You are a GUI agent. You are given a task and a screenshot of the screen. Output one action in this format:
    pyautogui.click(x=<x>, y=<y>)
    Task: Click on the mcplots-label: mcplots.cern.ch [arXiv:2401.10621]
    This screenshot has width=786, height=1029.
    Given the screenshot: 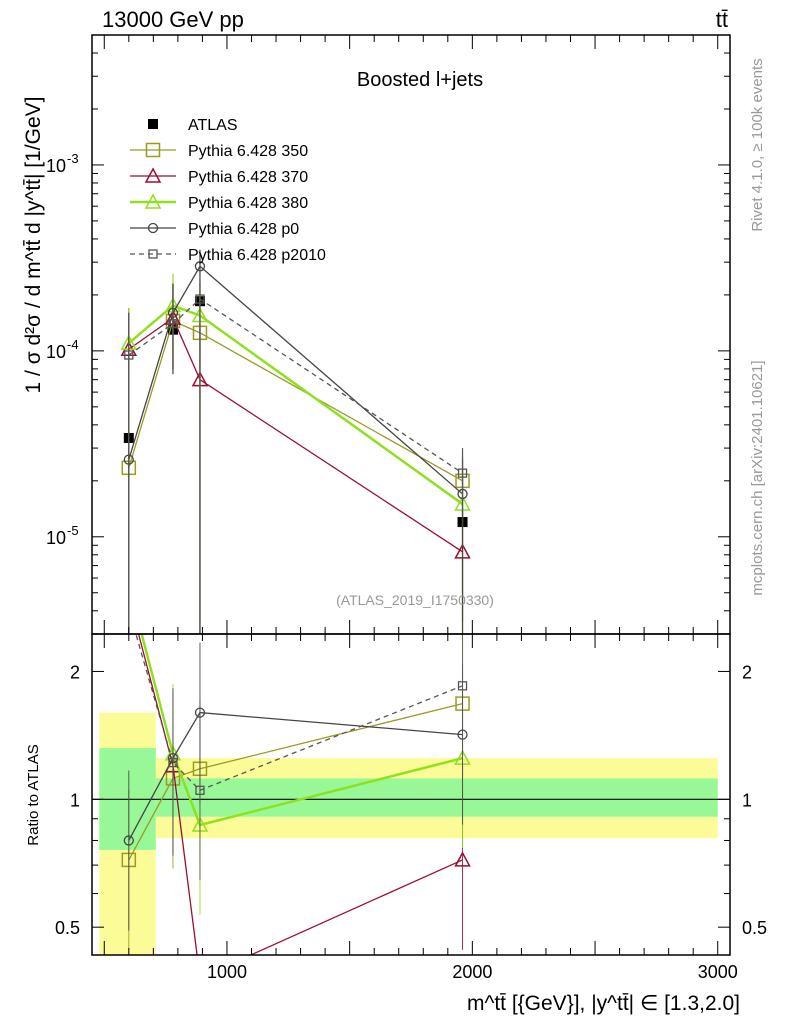 What is the action you would take?
    pyautogui.click(x=757, y=477)
    